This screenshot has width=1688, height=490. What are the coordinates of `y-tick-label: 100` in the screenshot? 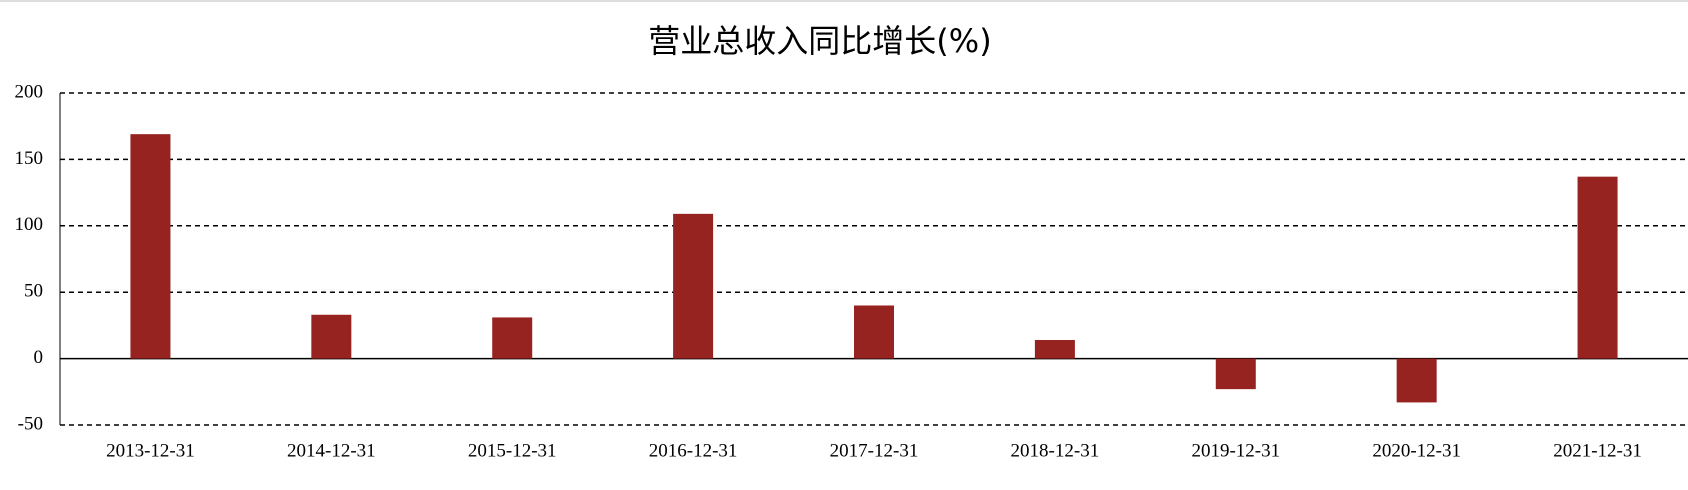 It's located at (29, 224).